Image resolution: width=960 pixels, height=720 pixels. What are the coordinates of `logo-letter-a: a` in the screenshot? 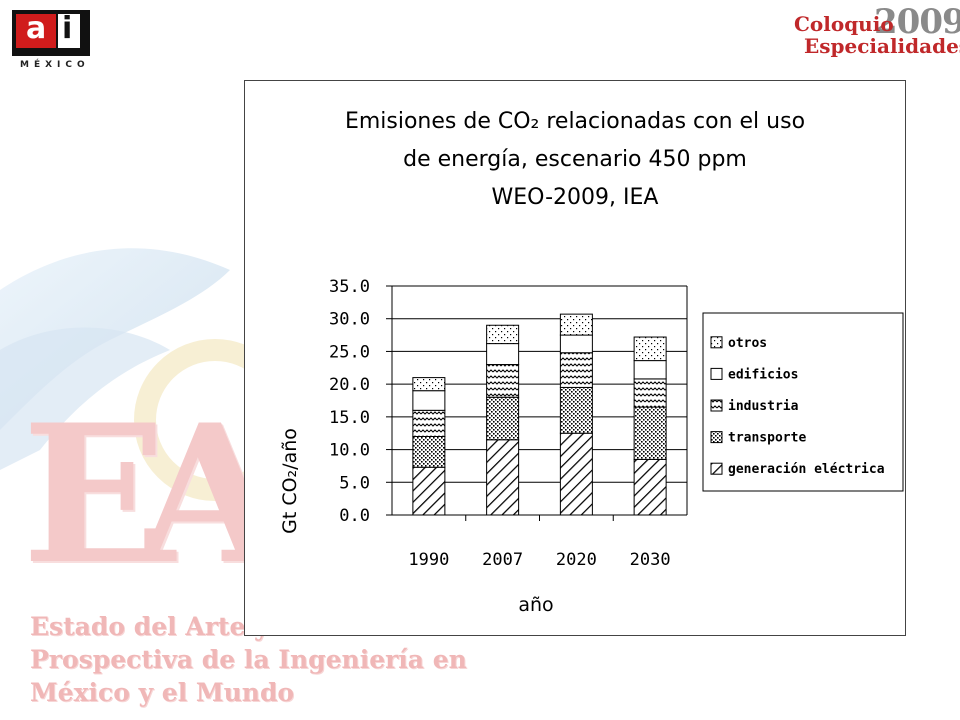 It's located at (36, 28).